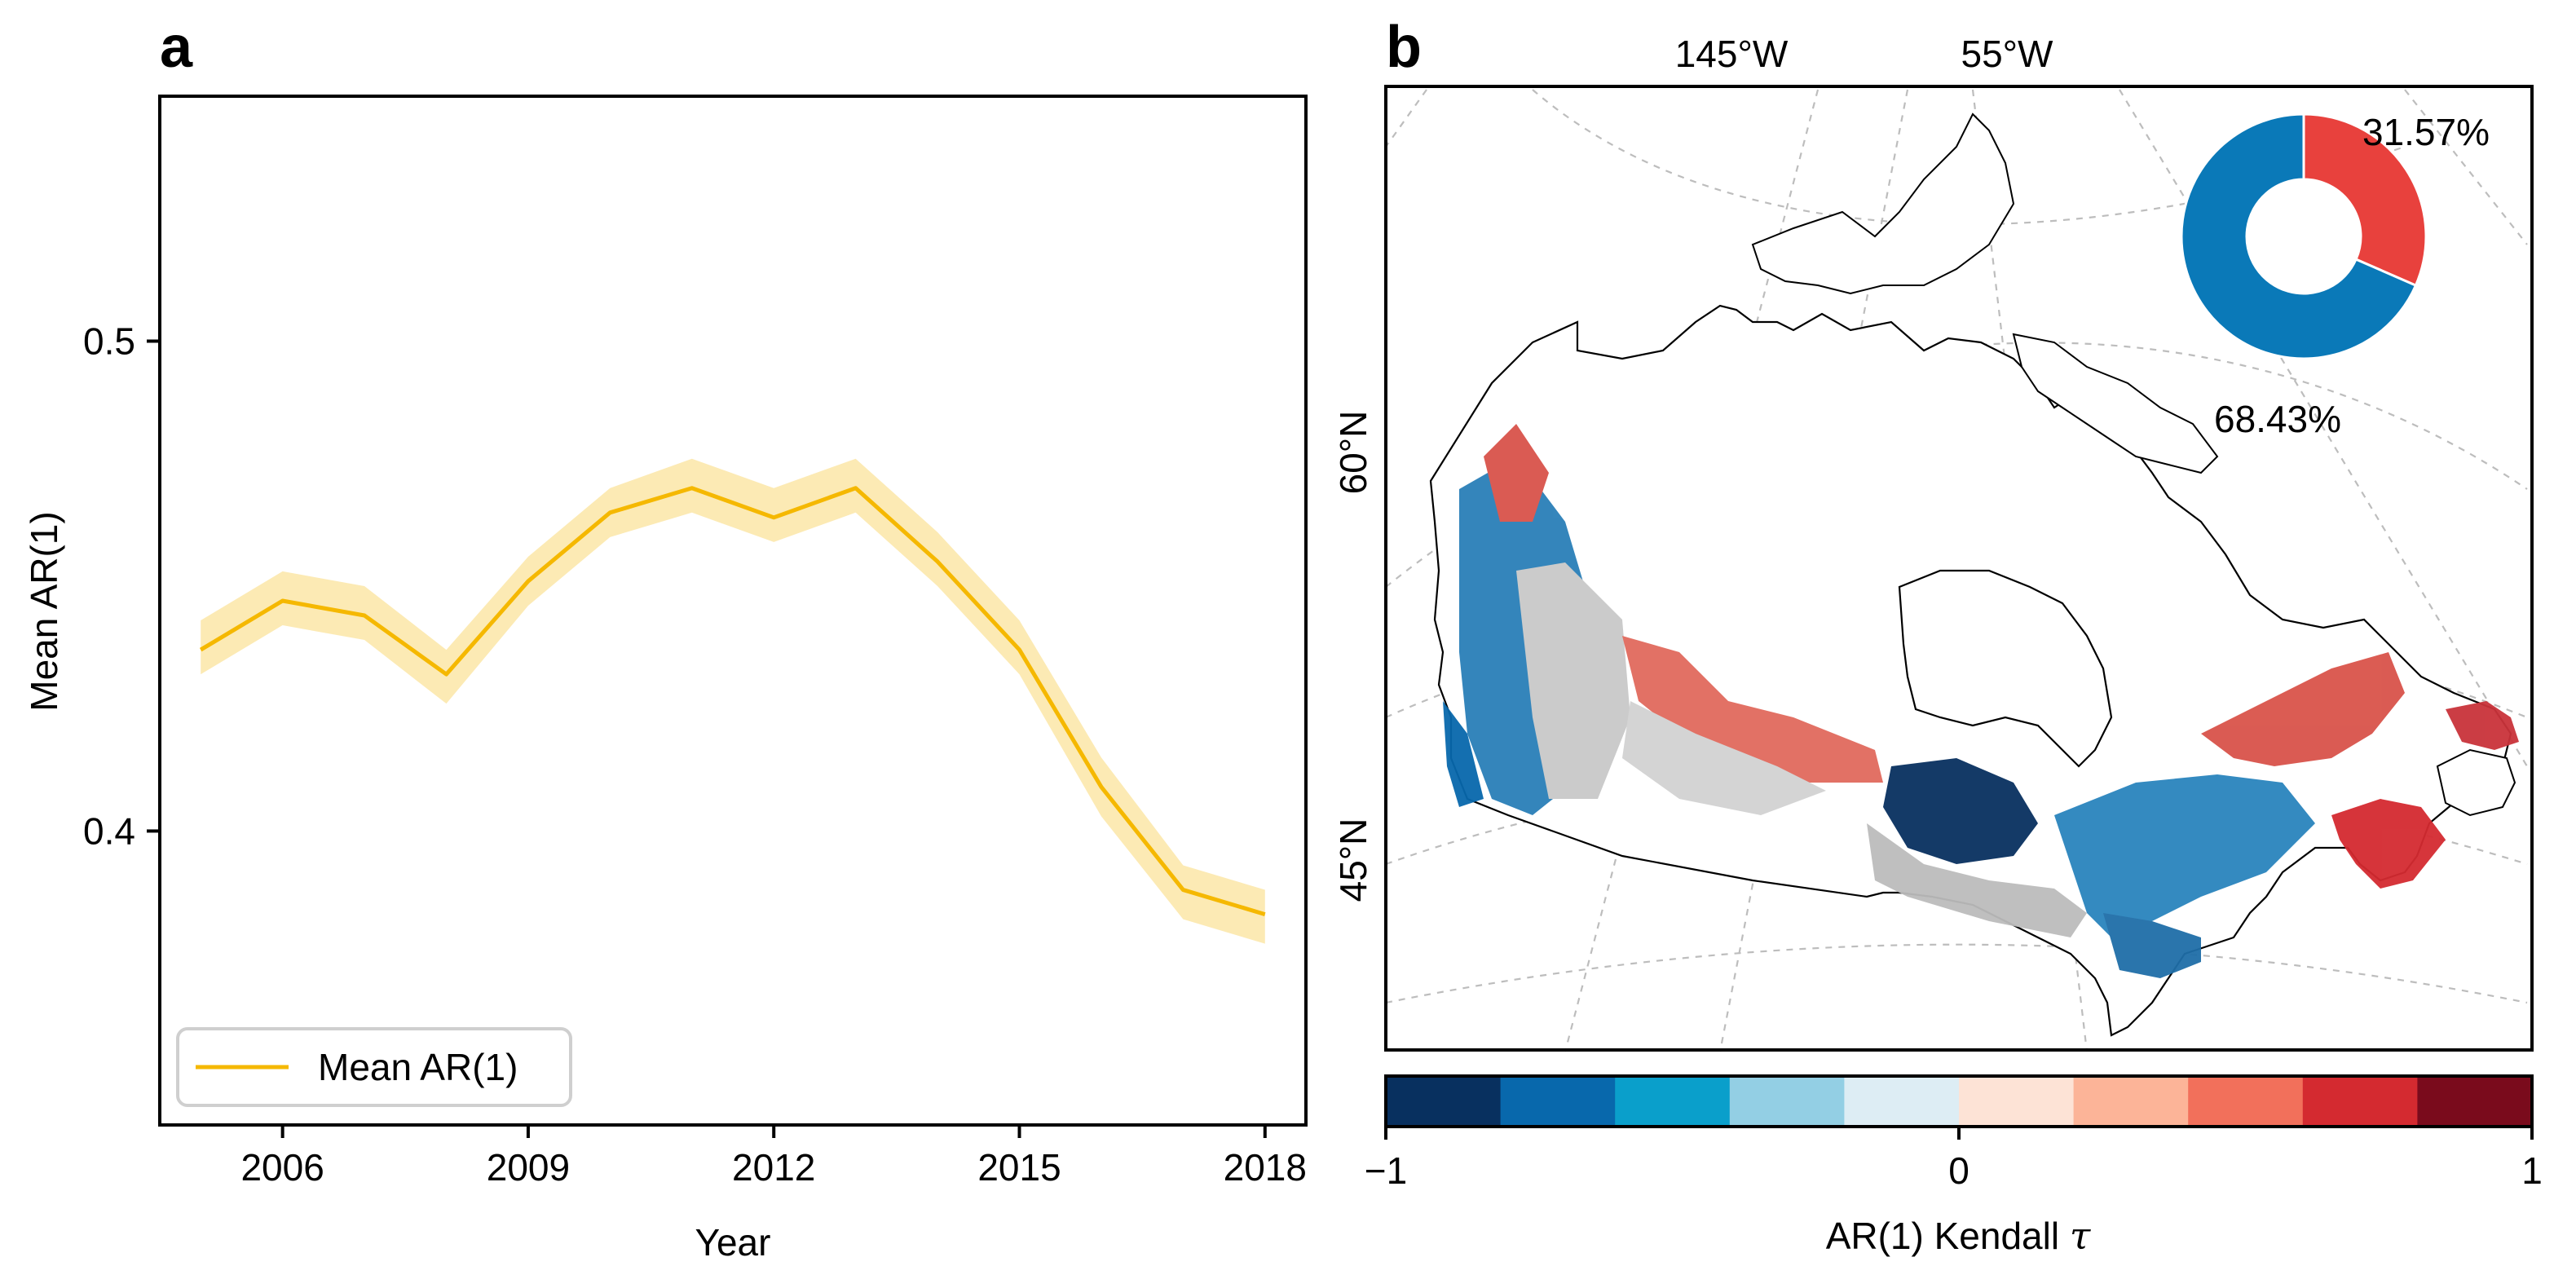 This screenshot has height=1288, width=2576. What do you see at coordinates (1732, 54) in the screenshot?
I see `longitude-label: 145°W` at bounding box center [1732, 54].